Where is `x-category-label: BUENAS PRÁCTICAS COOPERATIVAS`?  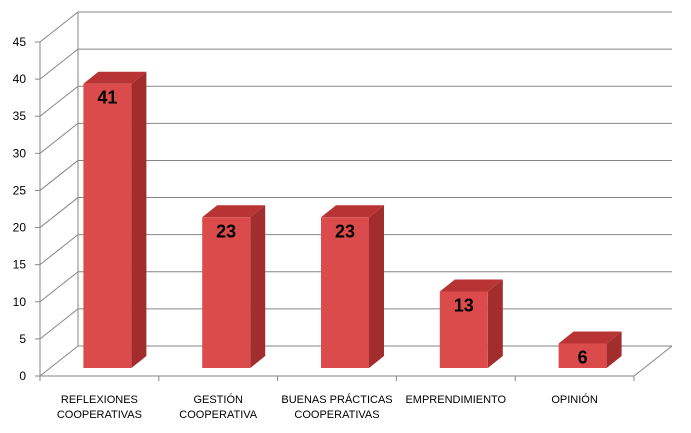
x-category-label: BUENAS PRÁCTICAS COOPERATIVAS is located at coordinates (336, 407).